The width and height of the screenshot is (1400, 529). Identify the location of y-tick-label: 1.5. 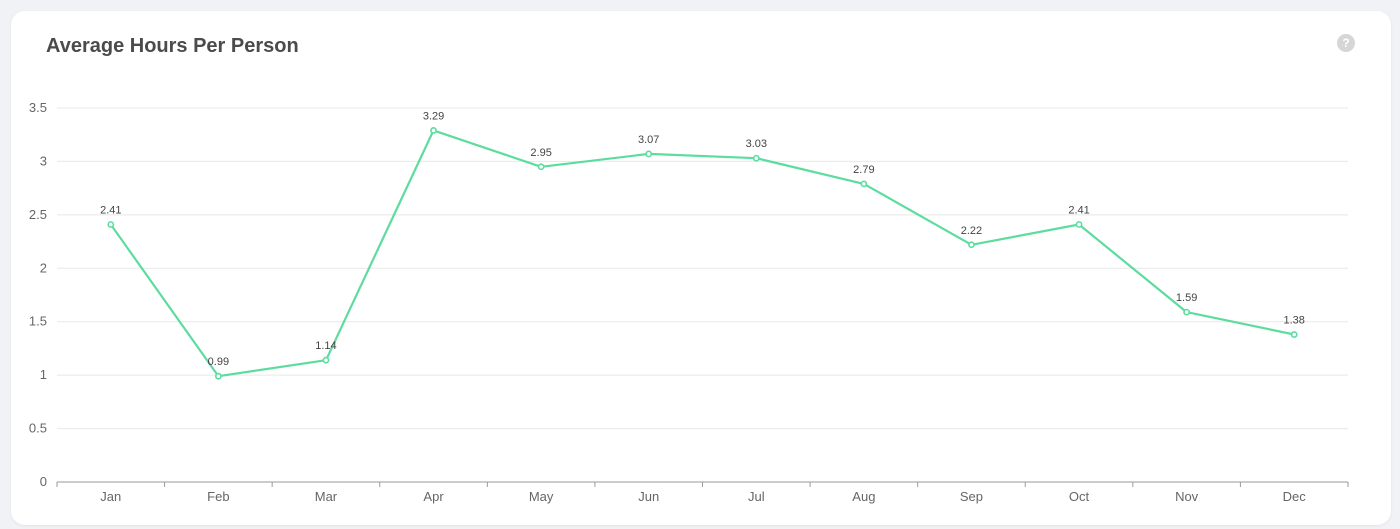
(38, 321).